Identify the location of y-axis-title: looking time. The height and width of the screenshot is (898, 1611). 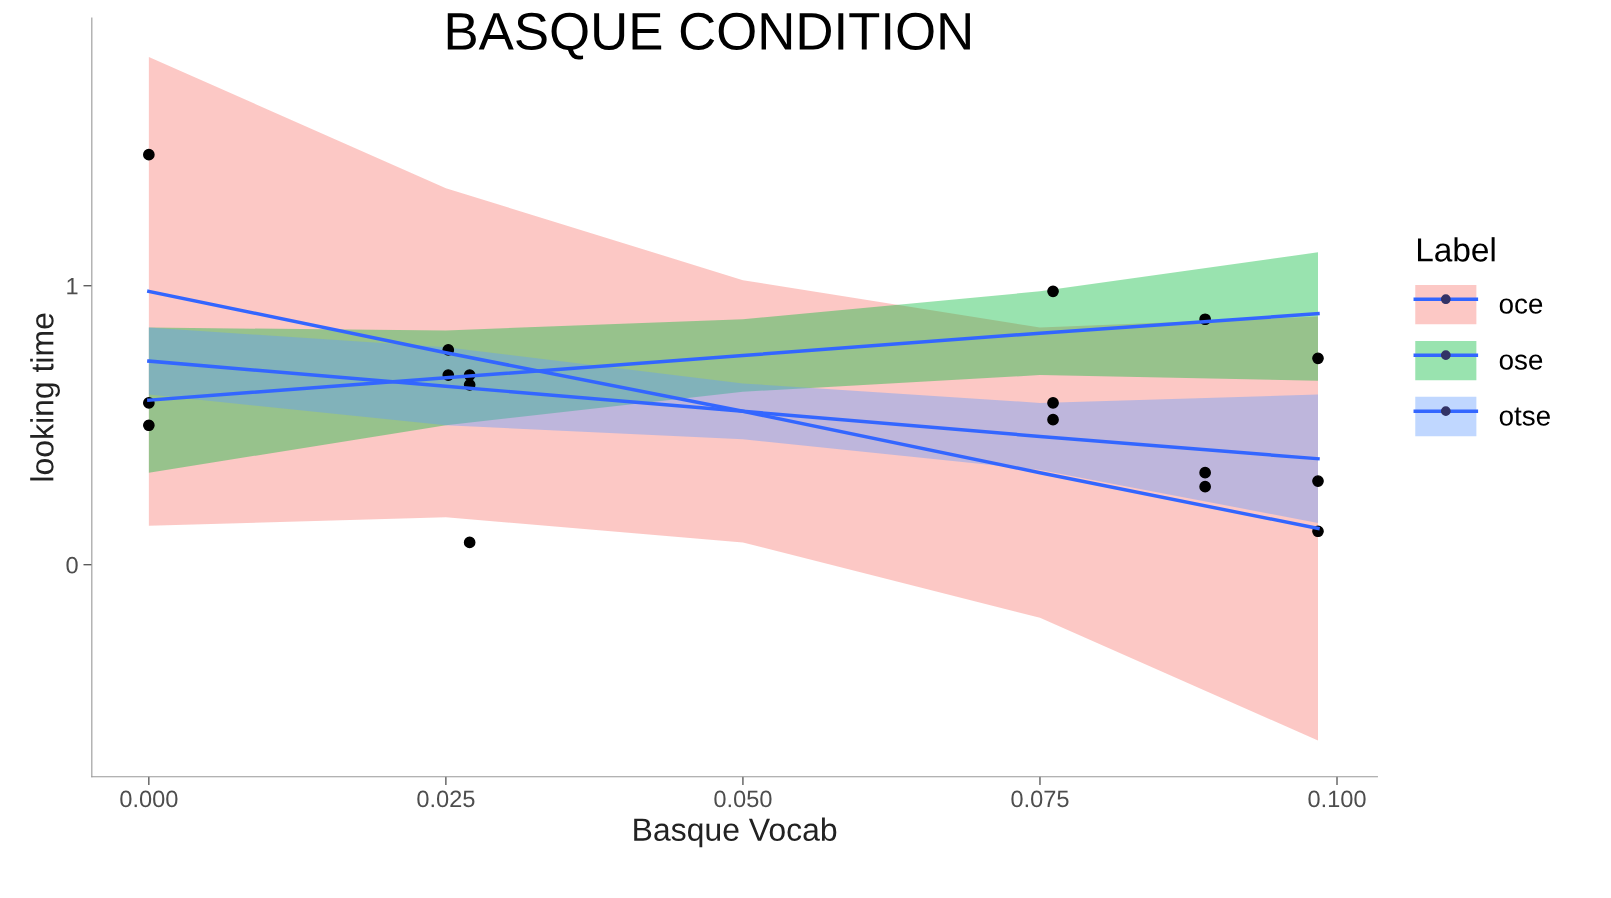
(45, 397).